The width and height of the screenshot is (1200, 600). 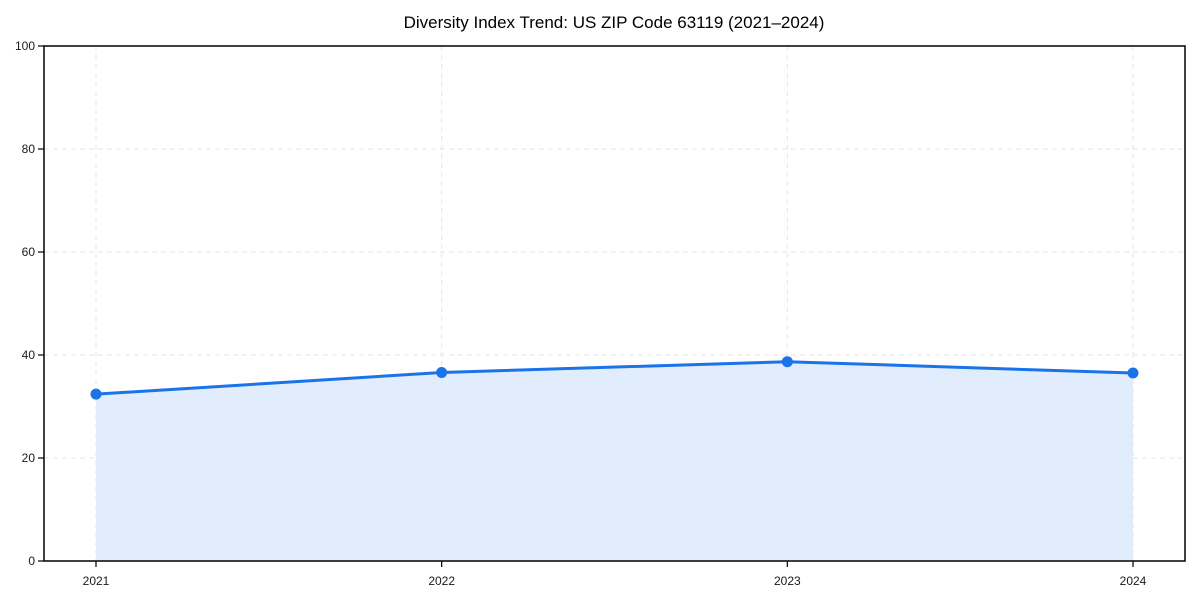 I want to click on y-tick-label: 100, so click(x=25, y=46).